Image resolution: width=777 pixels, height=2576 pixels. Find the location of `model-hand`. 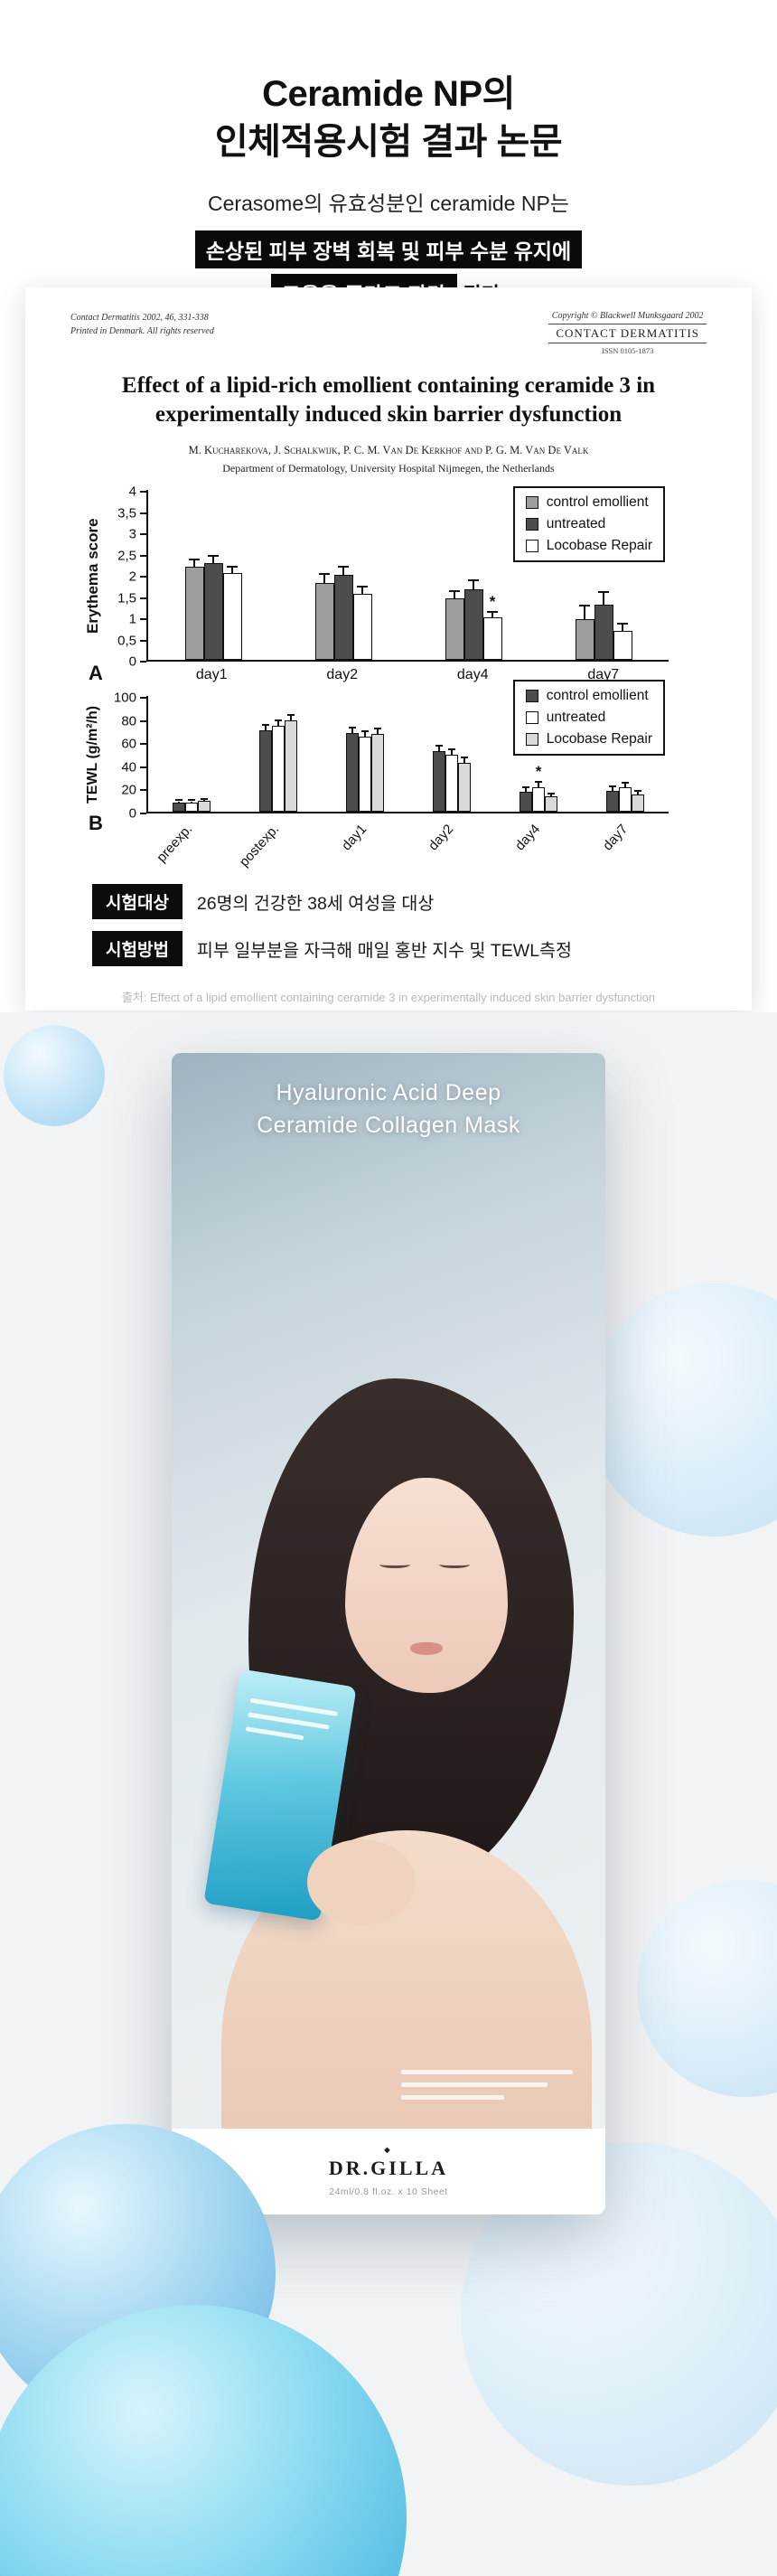

model-hand is located at coordinates (361, 1882).